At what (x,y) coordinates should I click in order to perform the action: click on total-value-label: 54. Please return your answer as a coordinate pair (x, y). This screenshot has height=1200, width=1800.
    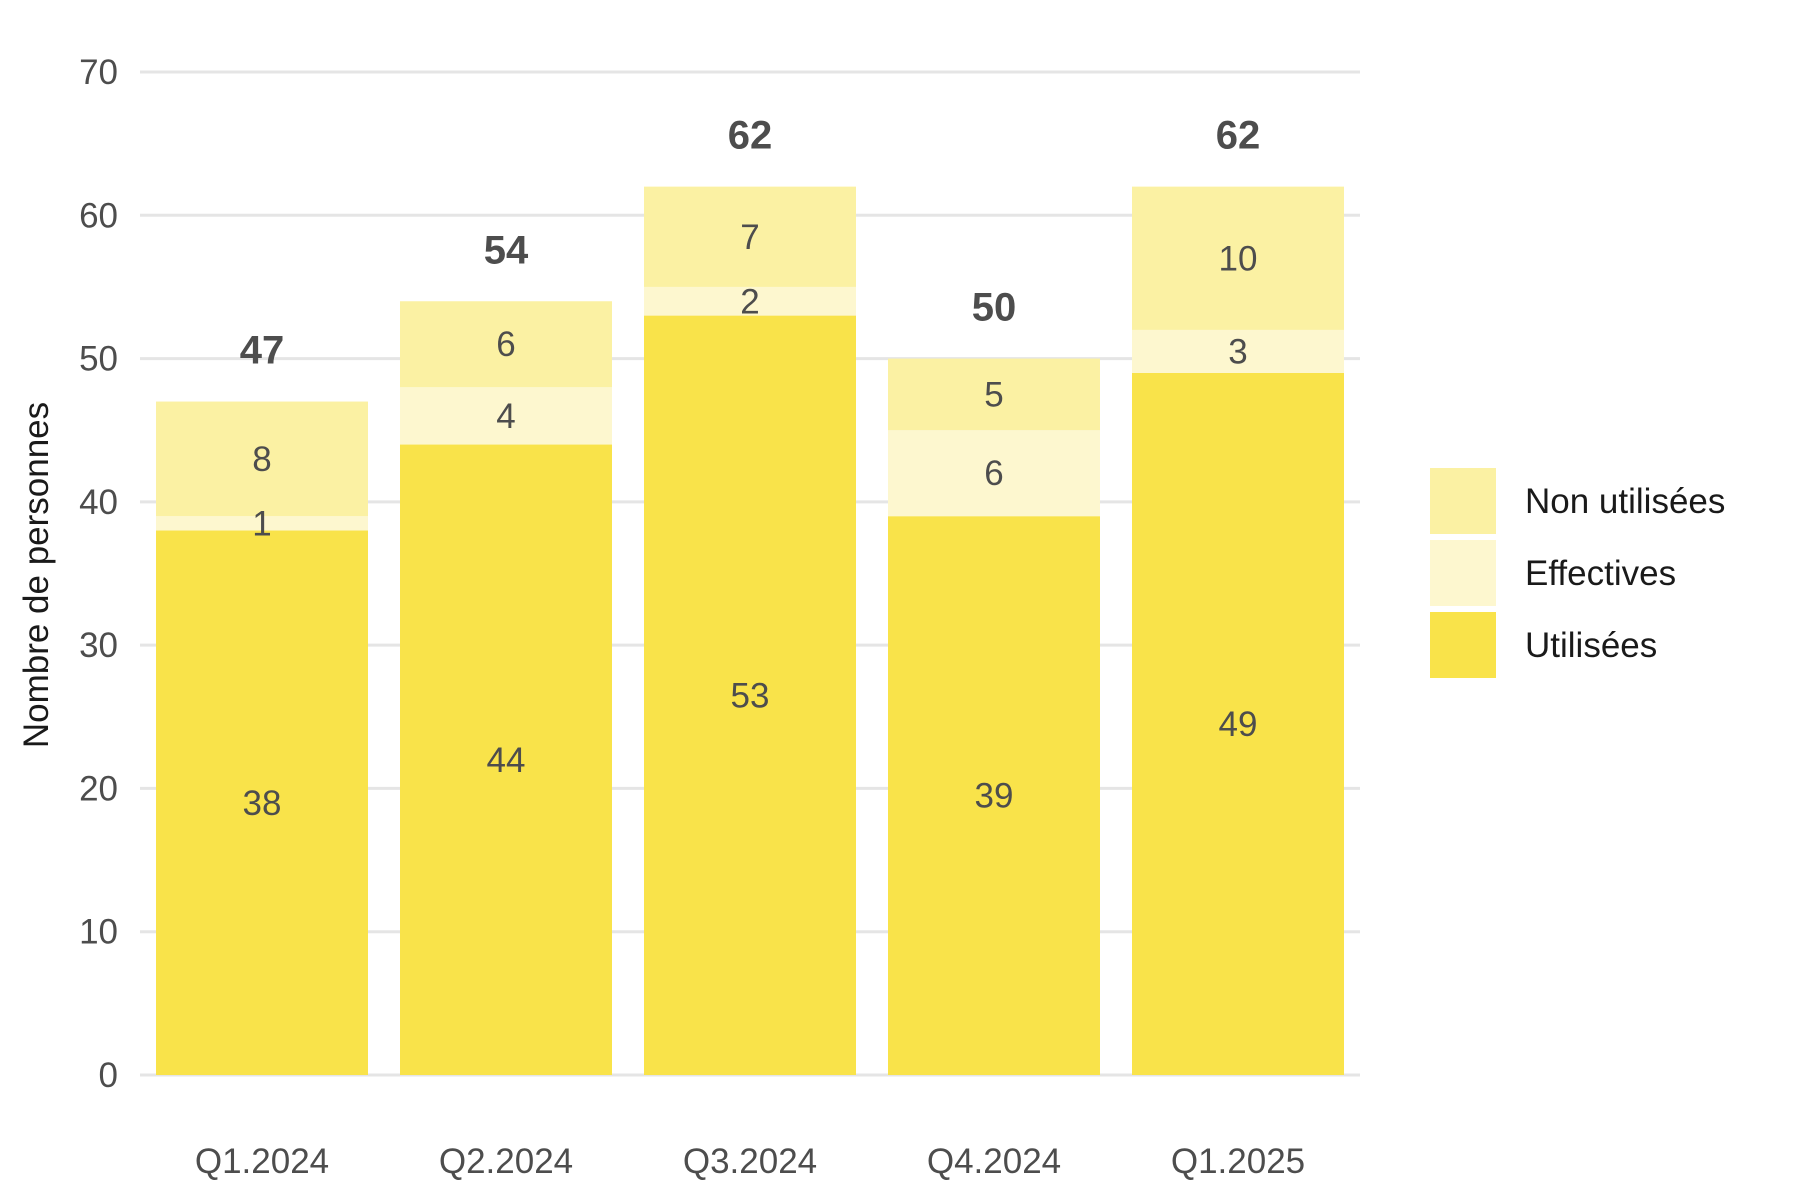
    Looking at the image, I should click on (506, 250).